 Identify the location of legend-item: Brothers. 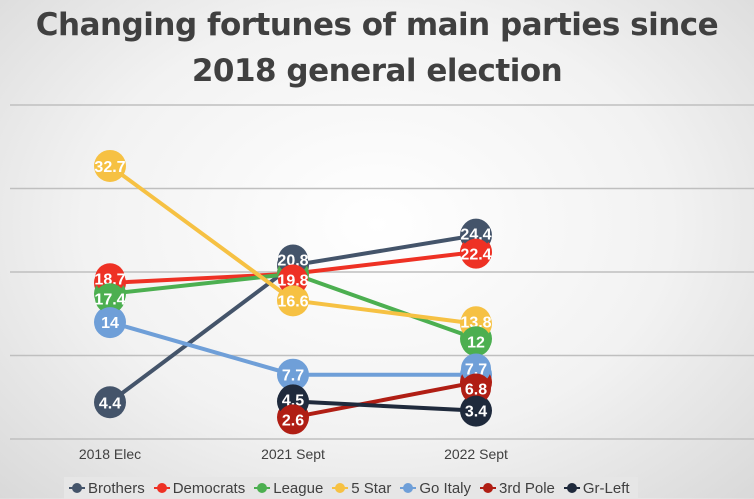
(107, 488).